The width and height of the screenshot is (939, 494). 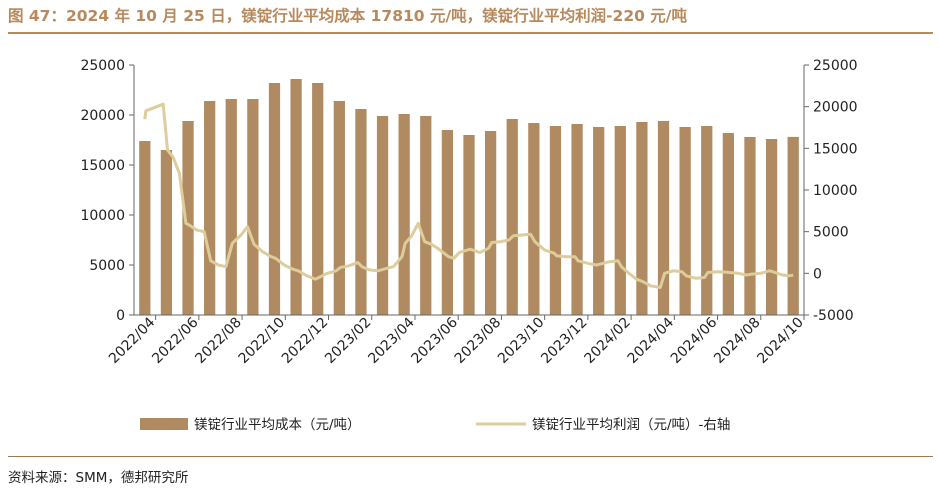 What do you see at coordinates (218, 341) in the screenshot?
I see `x-tick-label: 2022/08` at bounding box center [218, 341].